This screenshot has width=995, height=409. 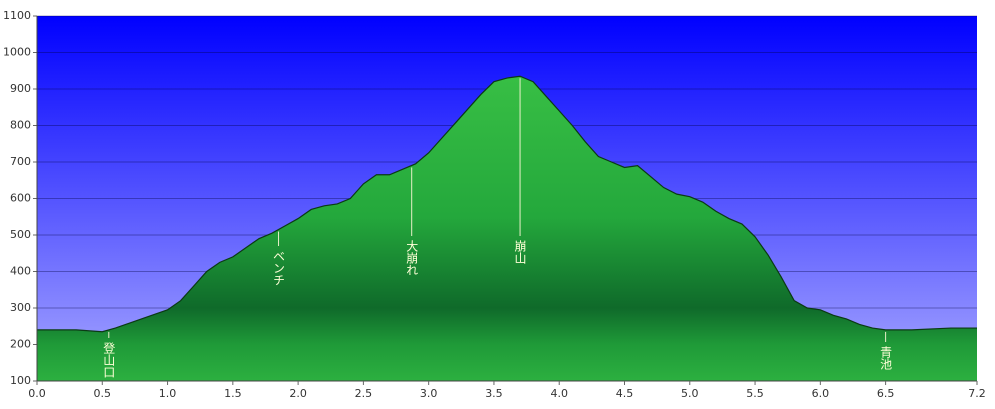 What do you see at coordinates (20, 380) in the screenshot?
I see `y-tick-label: 100` at bounding box center [20, 380].